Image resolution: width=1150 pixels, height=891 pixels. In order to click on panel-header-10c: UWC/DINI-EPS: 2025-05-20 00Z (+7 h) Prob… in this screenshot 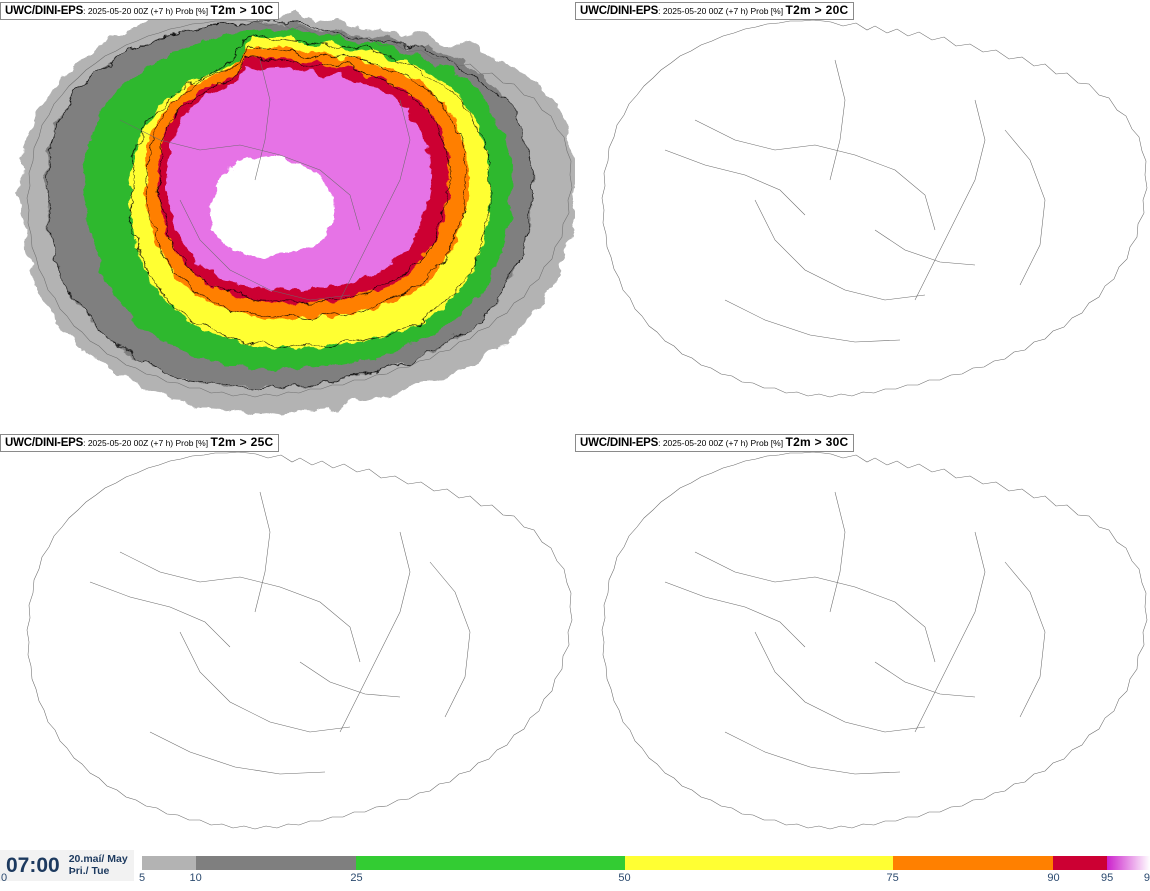, I will do `click(139, 11)`.